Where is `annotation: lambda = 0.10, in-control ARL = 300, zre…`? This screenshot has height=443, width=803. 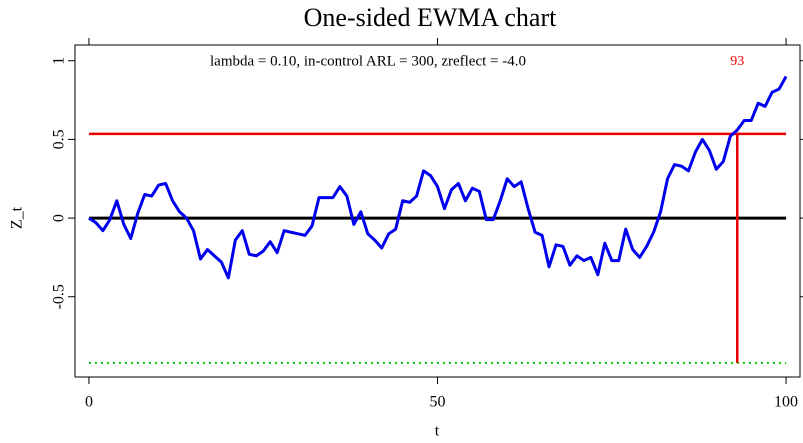 annotation: lambda = 0.10, in-control ARL = 300, zre… is located at coordinates (368, 61).